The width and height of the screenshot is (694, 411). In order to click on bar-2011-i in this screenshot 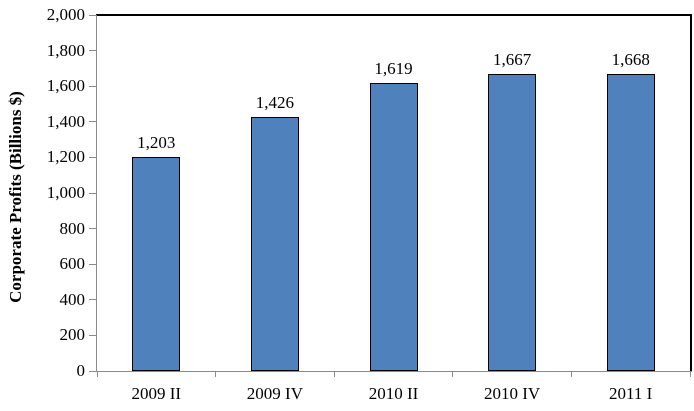, I will do `click(630, 222)`.